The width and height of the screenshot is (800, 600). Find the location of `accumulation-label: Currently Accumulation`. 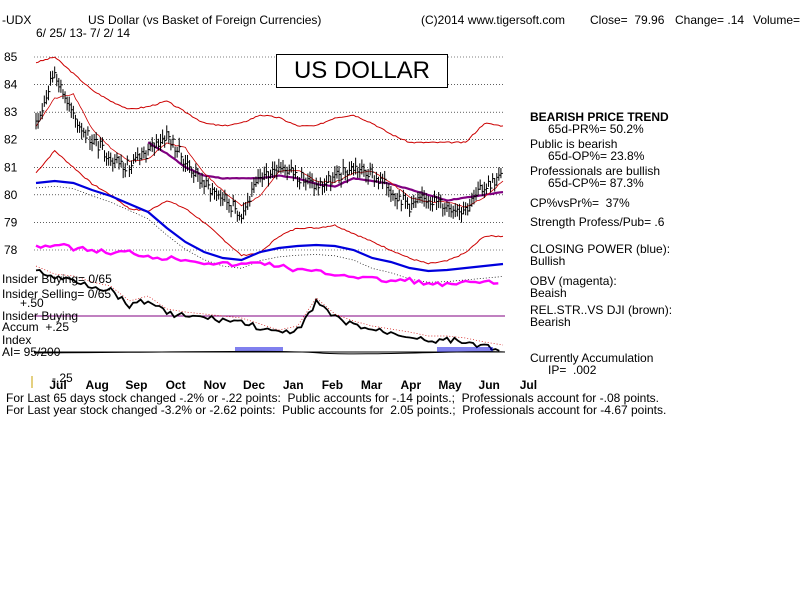

accumulation-label: Currently Accumulation is located at coordinates (592, 358).